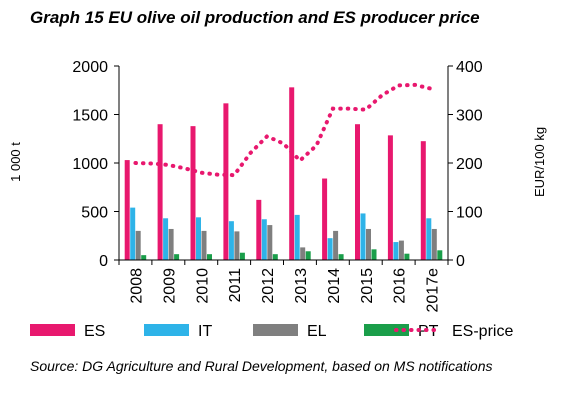 This screenshot has width=564, height=411. I want to click on bar-pt-2016, so click(407, 256).